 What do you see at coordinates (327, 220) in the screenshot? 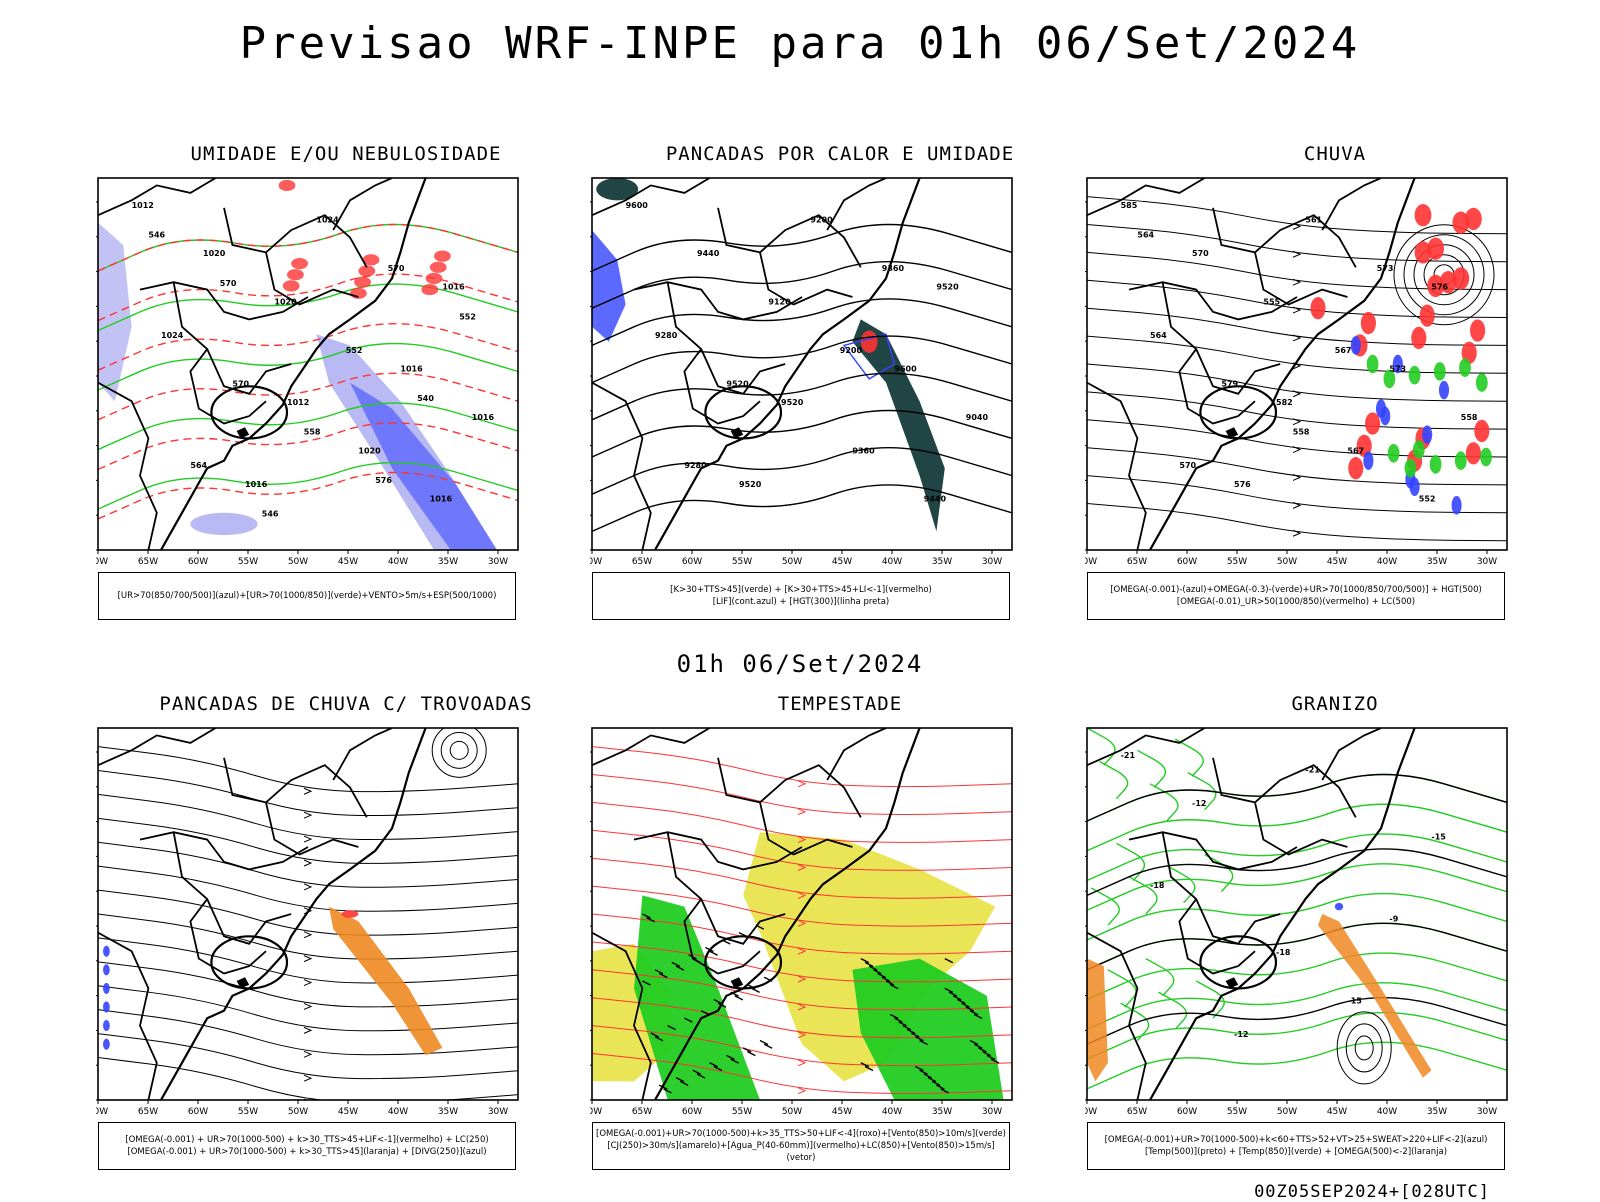
I see `contour-label: 1024` at bounding box center [327, 220].